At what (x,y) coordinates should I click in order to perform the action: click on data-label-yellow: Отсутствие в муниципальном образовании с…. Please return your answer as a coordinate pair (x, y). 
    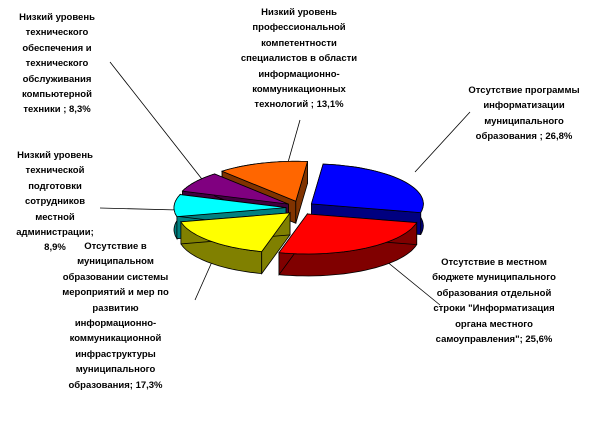
    Looking at the image, I should click on (115, 316).